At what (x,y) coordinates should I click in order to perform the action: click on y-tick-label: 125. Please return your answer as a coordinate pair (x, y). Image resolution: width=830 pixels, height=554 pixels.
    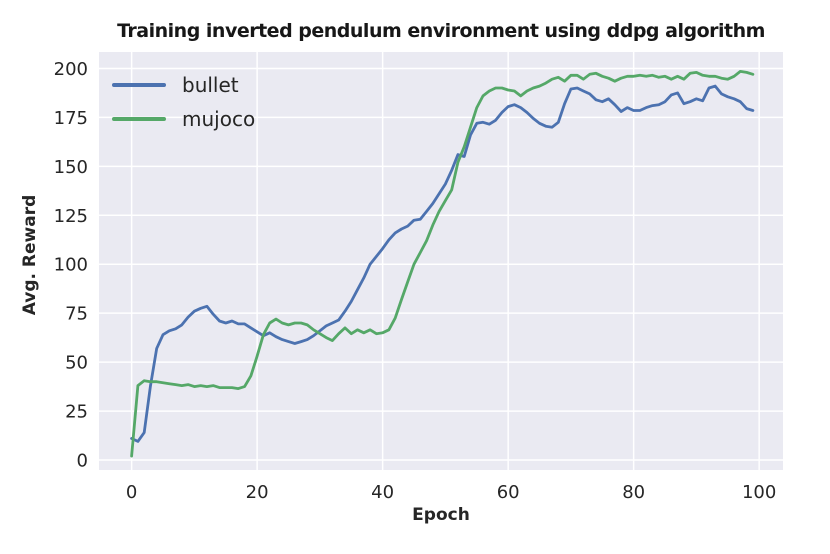
    Looking at the image, I should click on (71, 216).